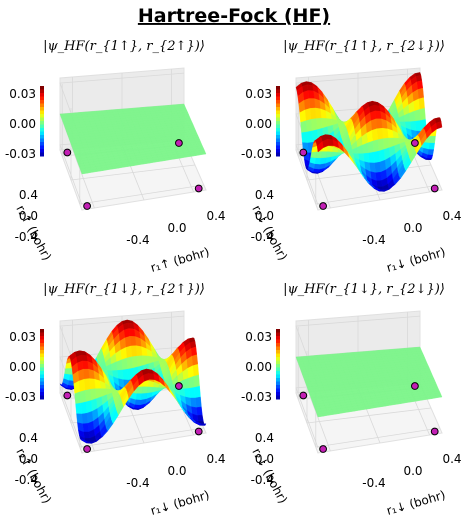 The image size is (468, 519). I want to click on subplot-title: |ψ_HF(r_{1↑}, r_{2↓})⟩, so click(364, 46).